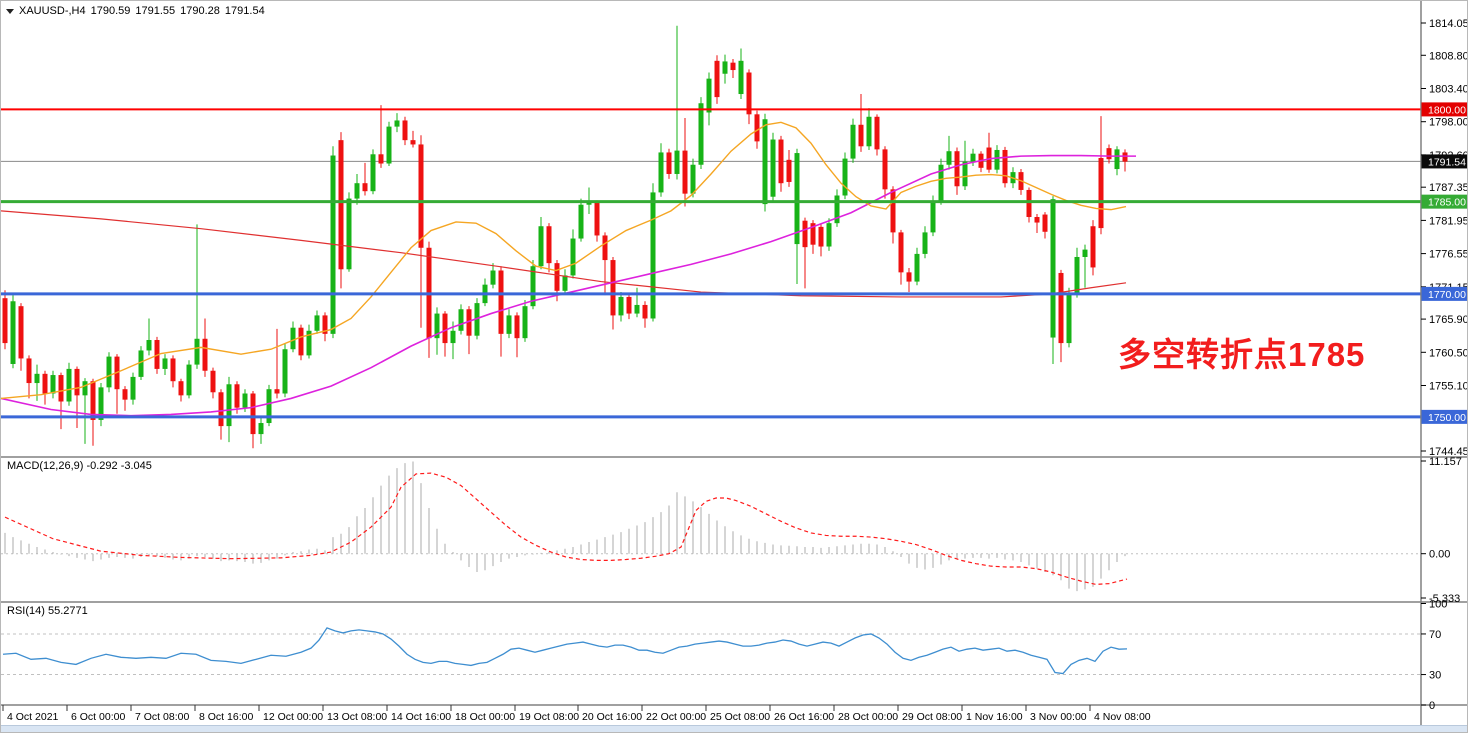 The height and width of the screenshot is (733, 1468). I want to click on level-badge-1770.00-label: 1770.00, so click(1447, 295).